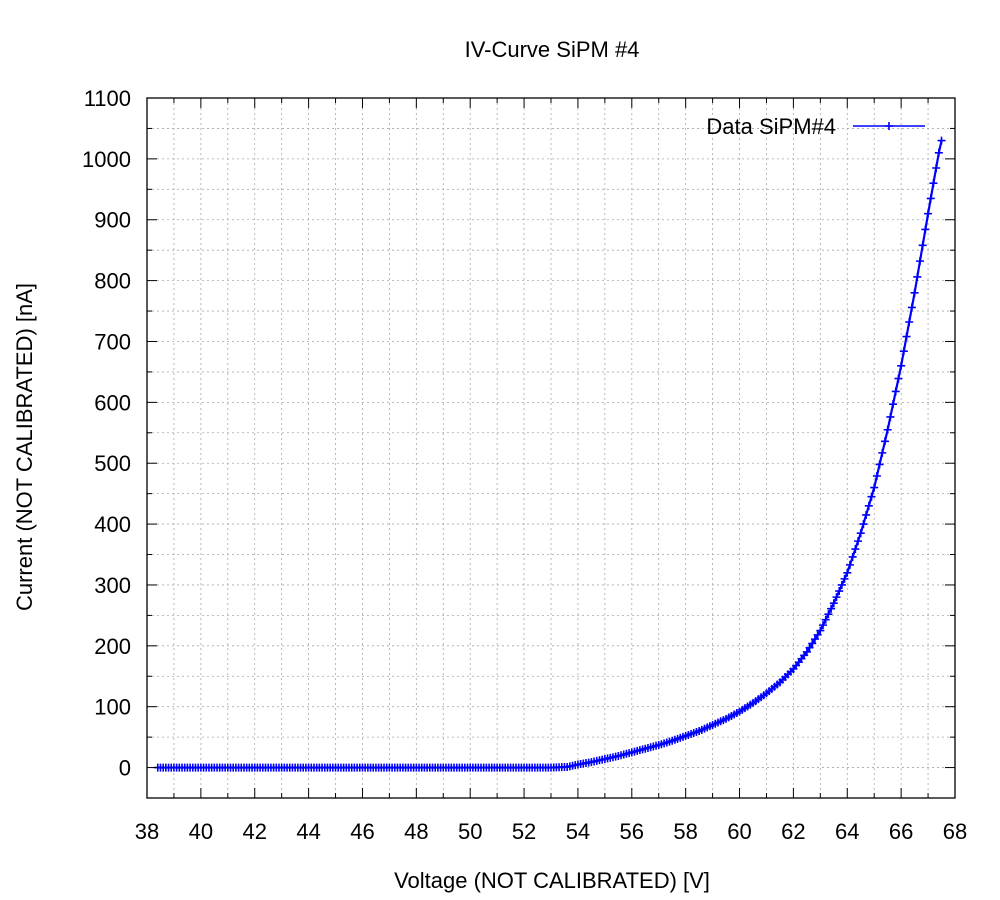 Image resolution: width=1000 pixels, height=900 pixels. Describe the element at coordinates (106, 159) in the screenshot. I see `y-tick-label: 1000` at that location.